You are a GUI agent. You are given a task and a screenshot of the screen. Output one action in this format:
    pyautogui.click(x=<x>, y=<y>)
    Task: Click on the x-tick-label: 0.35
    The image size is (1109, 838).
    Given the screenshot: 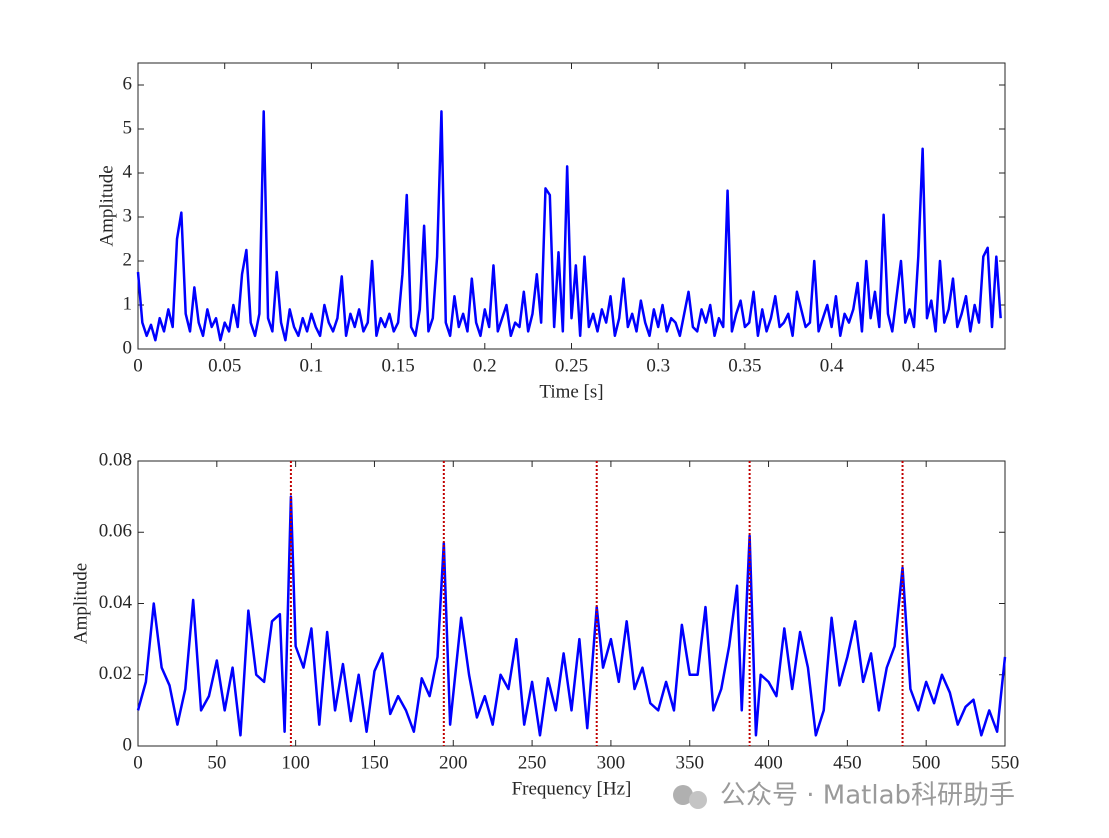 What is the action you would take?
    pyautogui.click(x=744, y=365)
    